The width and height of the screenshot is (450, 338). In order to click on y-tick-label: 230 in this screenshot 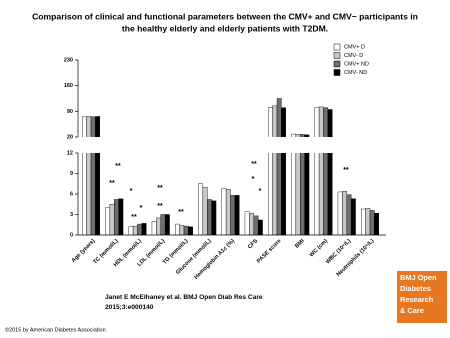, I will do `click(68, 60)`.